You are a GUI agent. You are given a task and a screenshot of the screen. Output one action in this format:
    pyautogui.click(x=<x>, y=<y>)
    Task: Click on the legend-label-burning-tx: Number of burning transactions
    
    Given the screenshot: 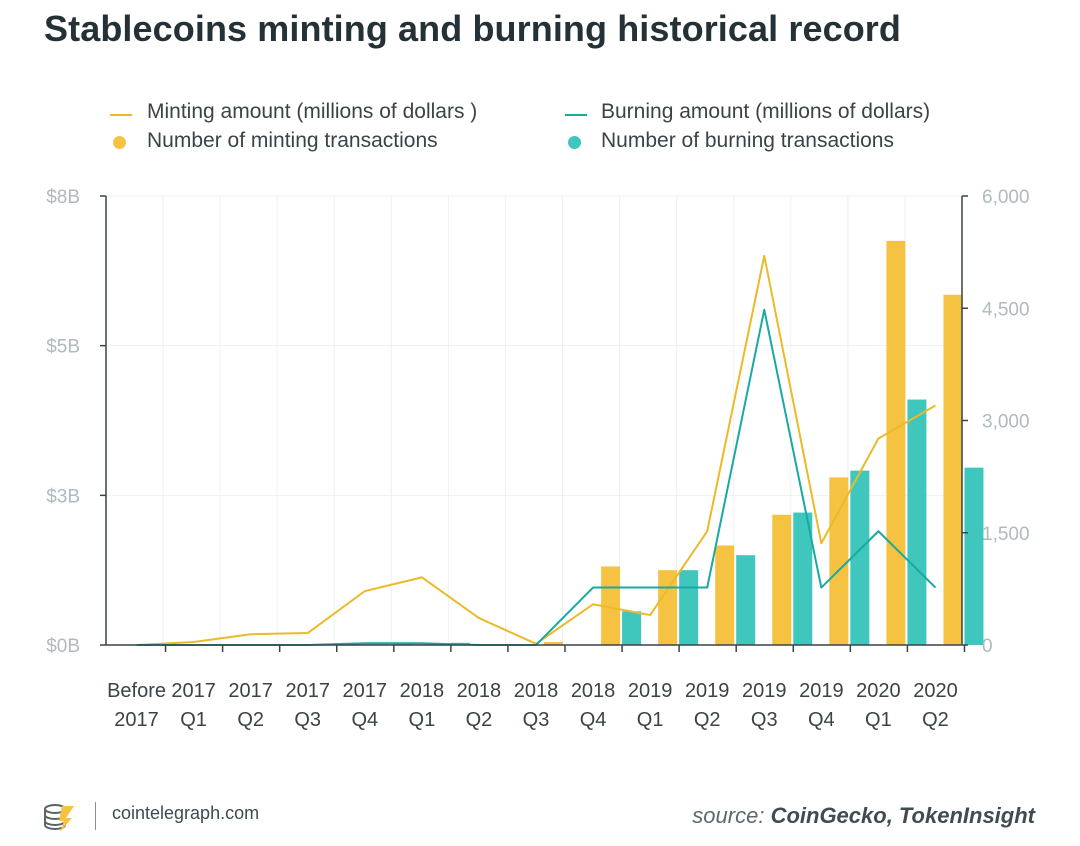 What is the action you would take?
    pyautogui.click(x=747, y=140)
    